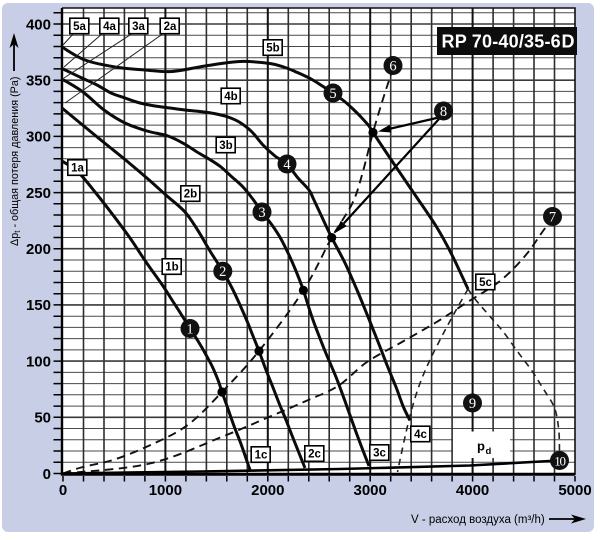 The image size is (600, 540). Describe the element at coordinates (501, 42) in the screenshot. I see `svg-text: RP 70-40/35-6` at that location.